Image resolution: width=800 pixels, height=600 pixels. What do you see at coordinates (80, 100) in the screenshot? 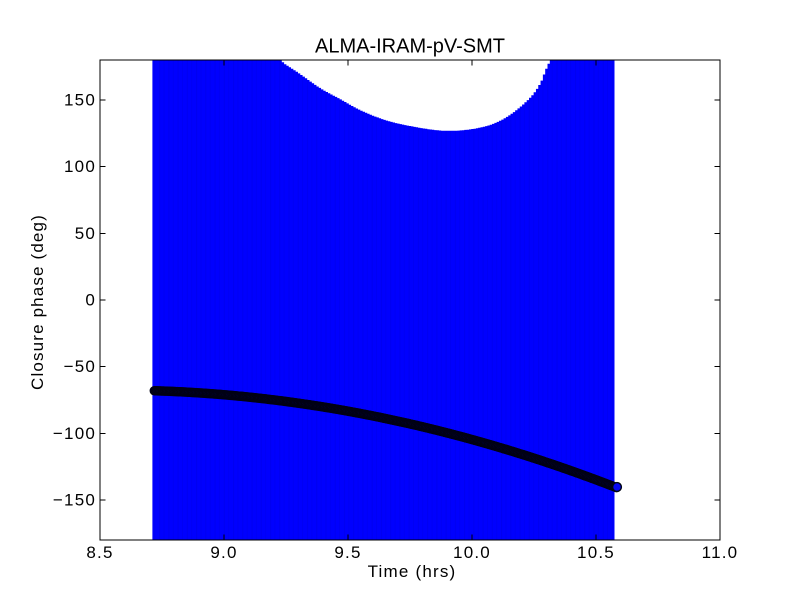
I see `svg-text: 150` at bounding box center [80, 100].